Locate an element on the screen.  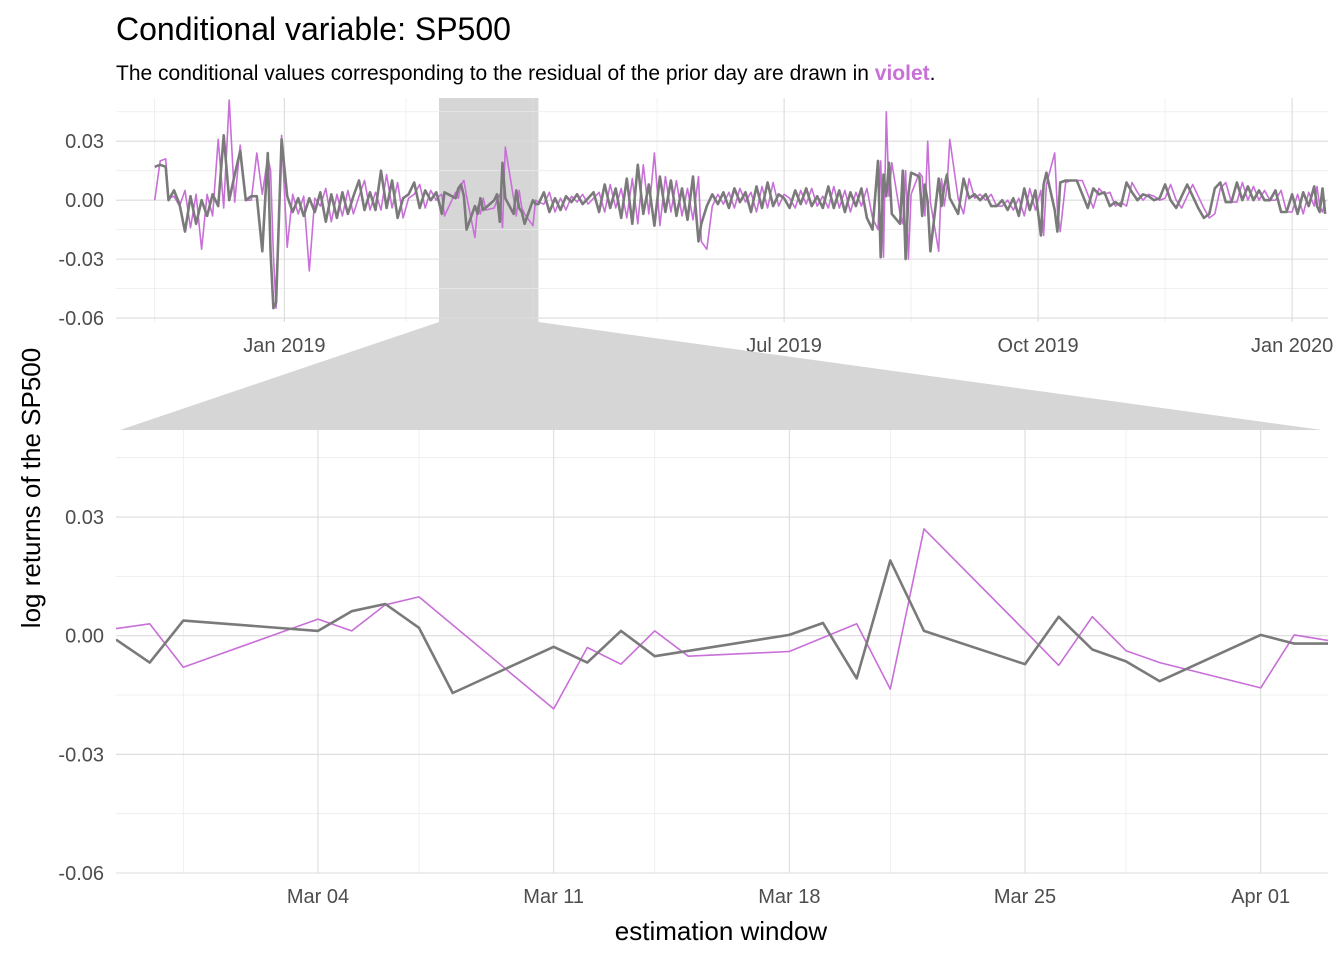
detail-x-tick-label: Mar 04 is located at coordinates (318, 897).